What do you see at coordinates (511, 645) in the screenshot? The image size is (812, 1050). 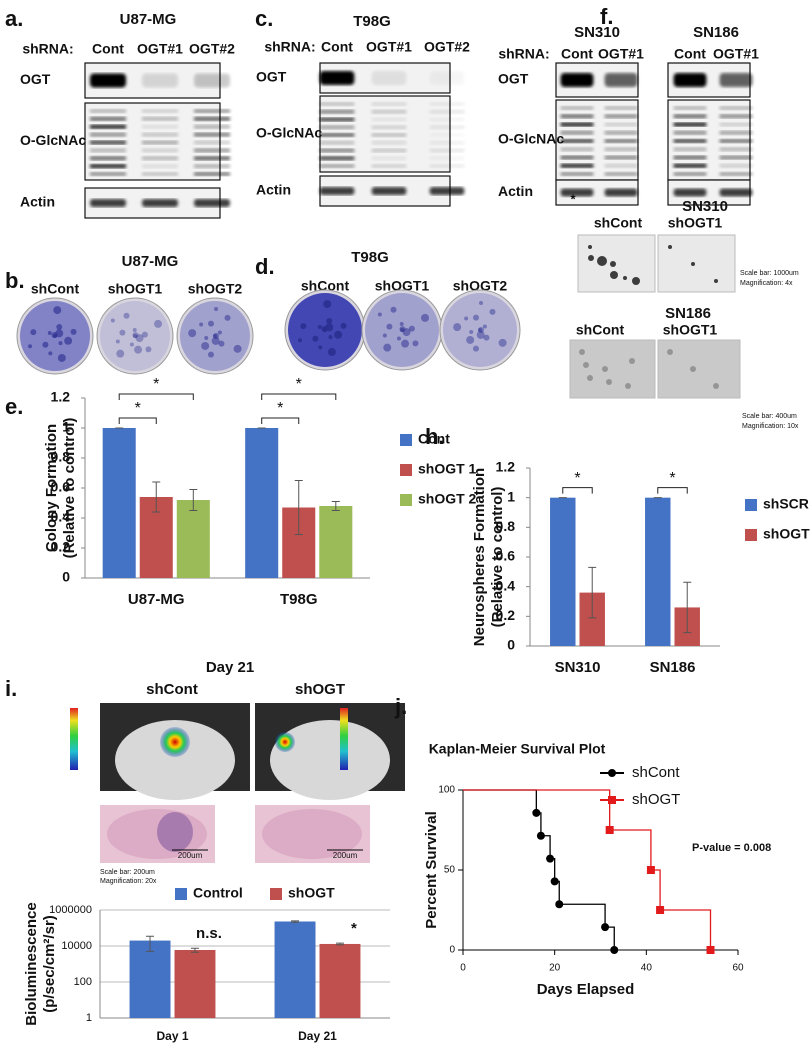 I see `y-tick-label: 0` at bounding box center [511, 645].